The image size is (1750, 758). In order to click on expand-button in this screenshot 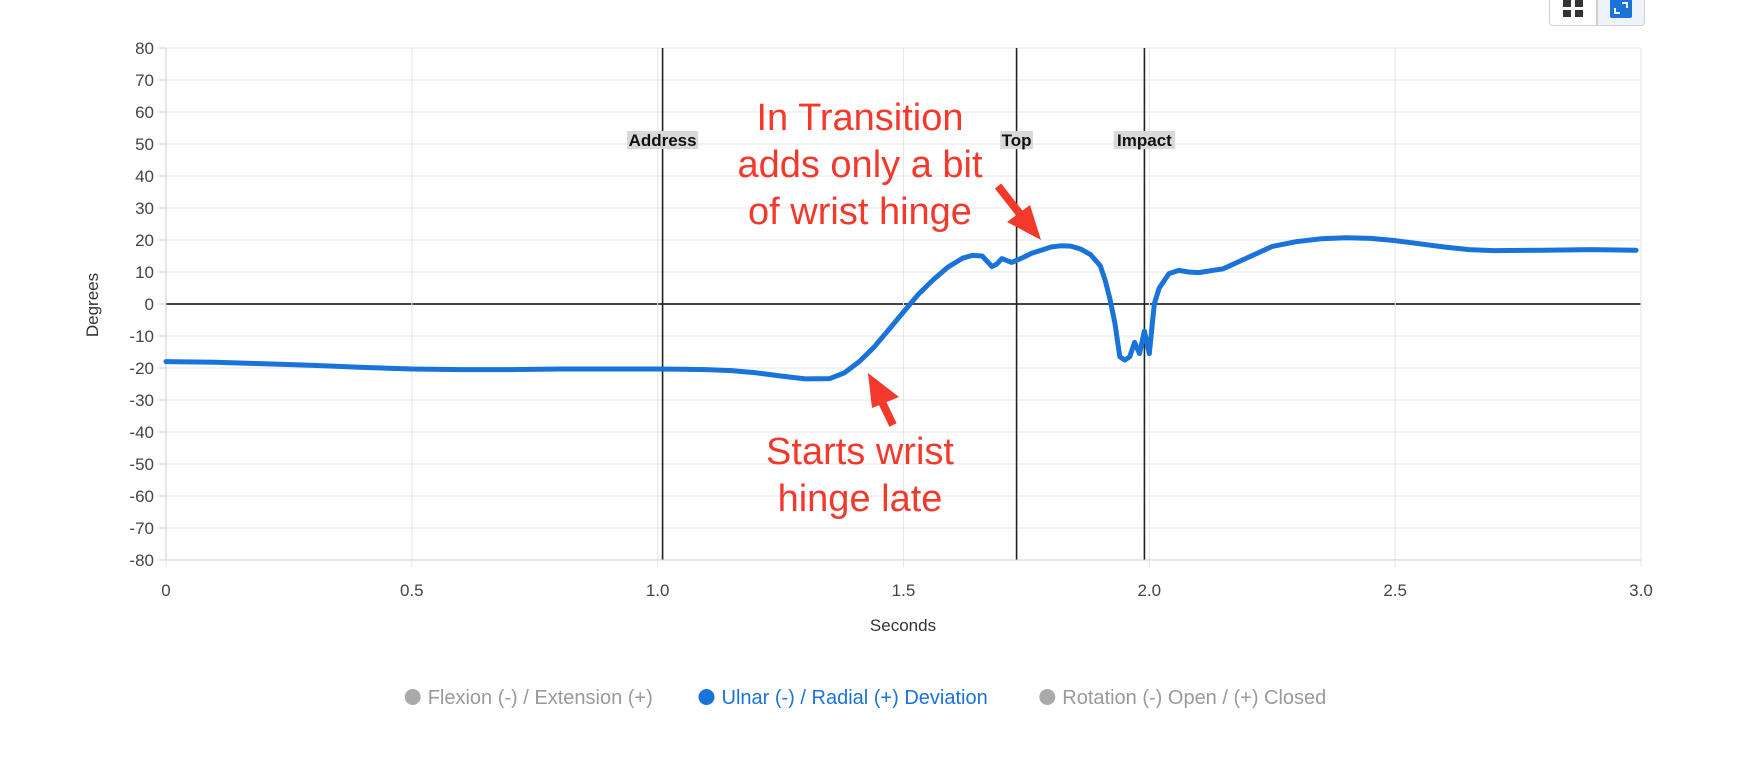, I will do `click(1621, 13)`.